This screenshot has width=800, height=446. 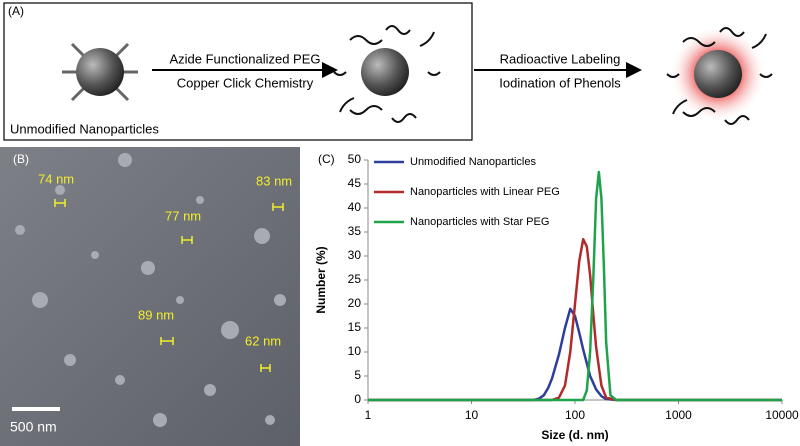 What do you see at coordinates (100, 72) in the screenshot?
I see `nanoparticle-bare` at bounding box center [100, 72].